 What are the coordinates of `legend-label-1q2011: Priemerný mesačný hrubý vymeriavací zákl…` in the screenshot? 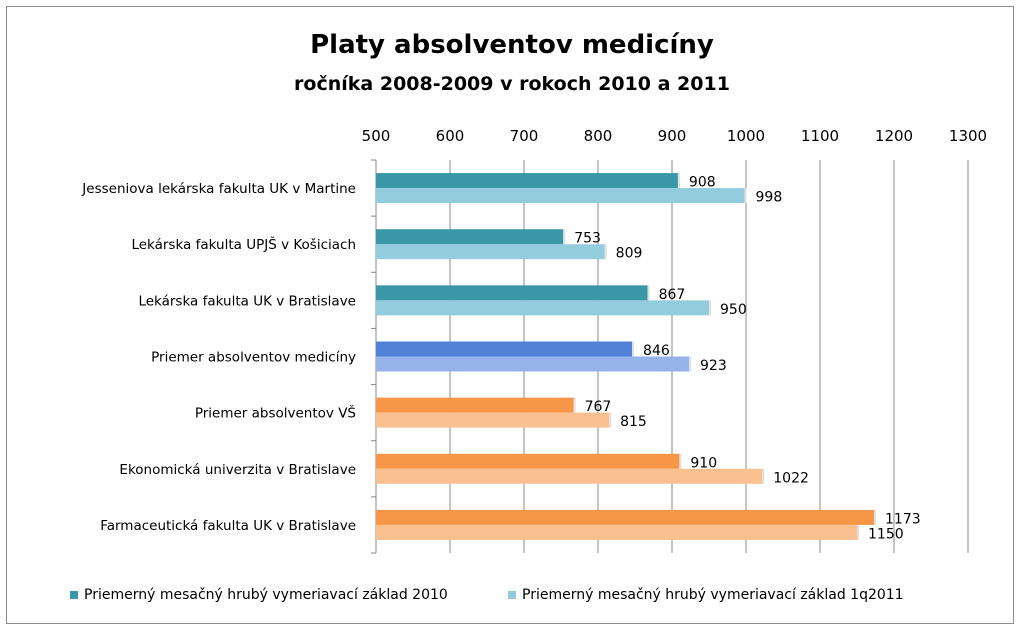 It's located at (713, 595).